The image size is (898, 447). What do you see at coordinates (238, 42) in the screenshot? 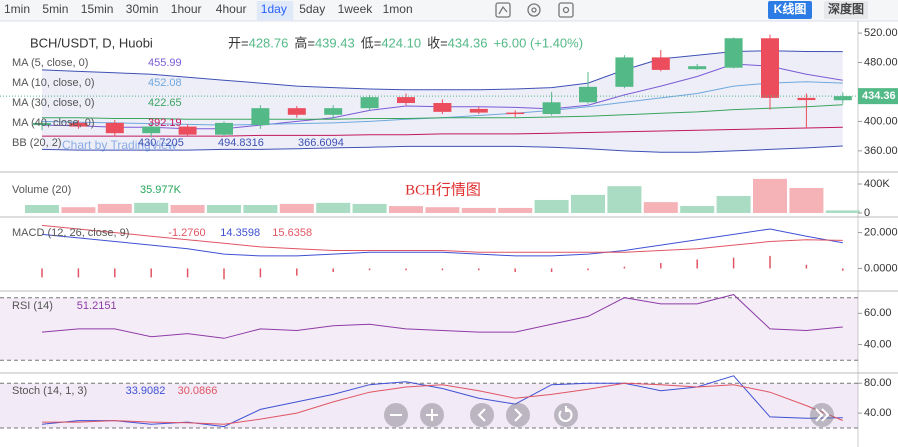
I see `ohlc-label: 开=` at bounding box center [238, 42].